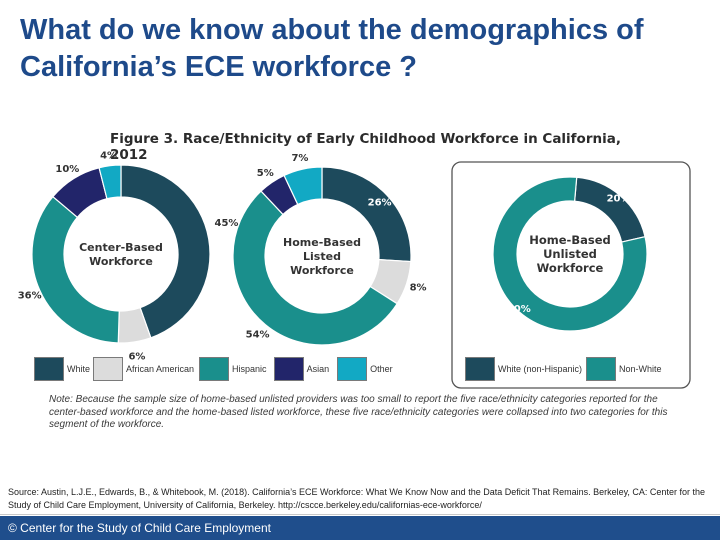 This screenshot has height=540, width=720. Describe the element at coordinates (265, 173) in the screenshot. I see `data-label: 5%` at that location.